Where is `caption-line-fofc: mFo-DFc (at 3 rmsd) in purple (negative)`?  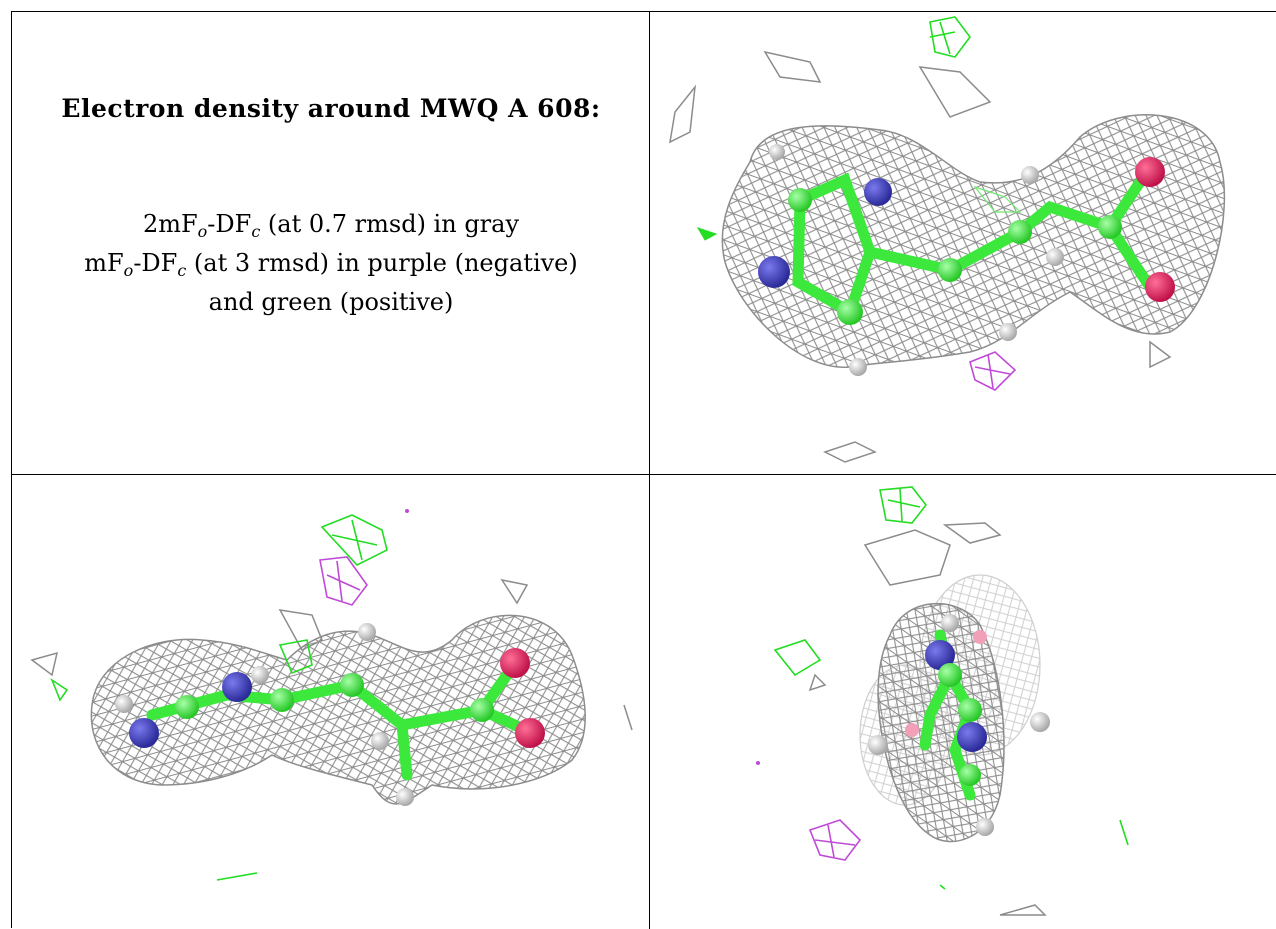 caption-line-fofc: mFo-DFc (at 3 rmsd) in purple (negative) is located at coordinates (331, 264).